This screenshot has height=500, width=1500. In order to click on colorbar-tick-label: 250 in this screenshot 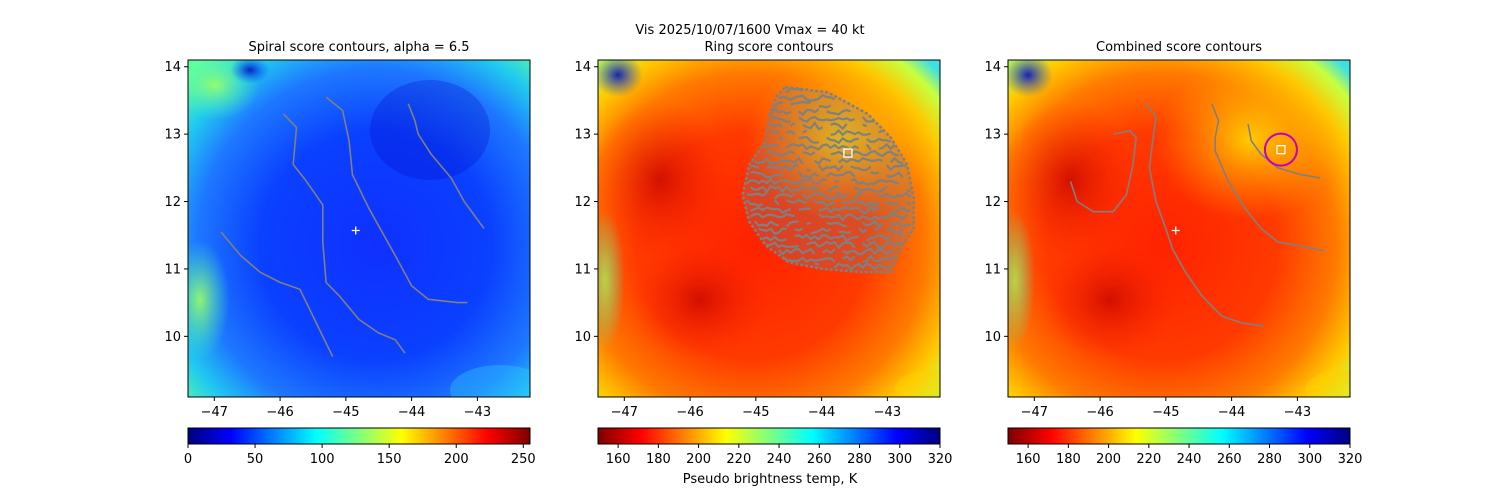, I will do `click(523, 459)`.